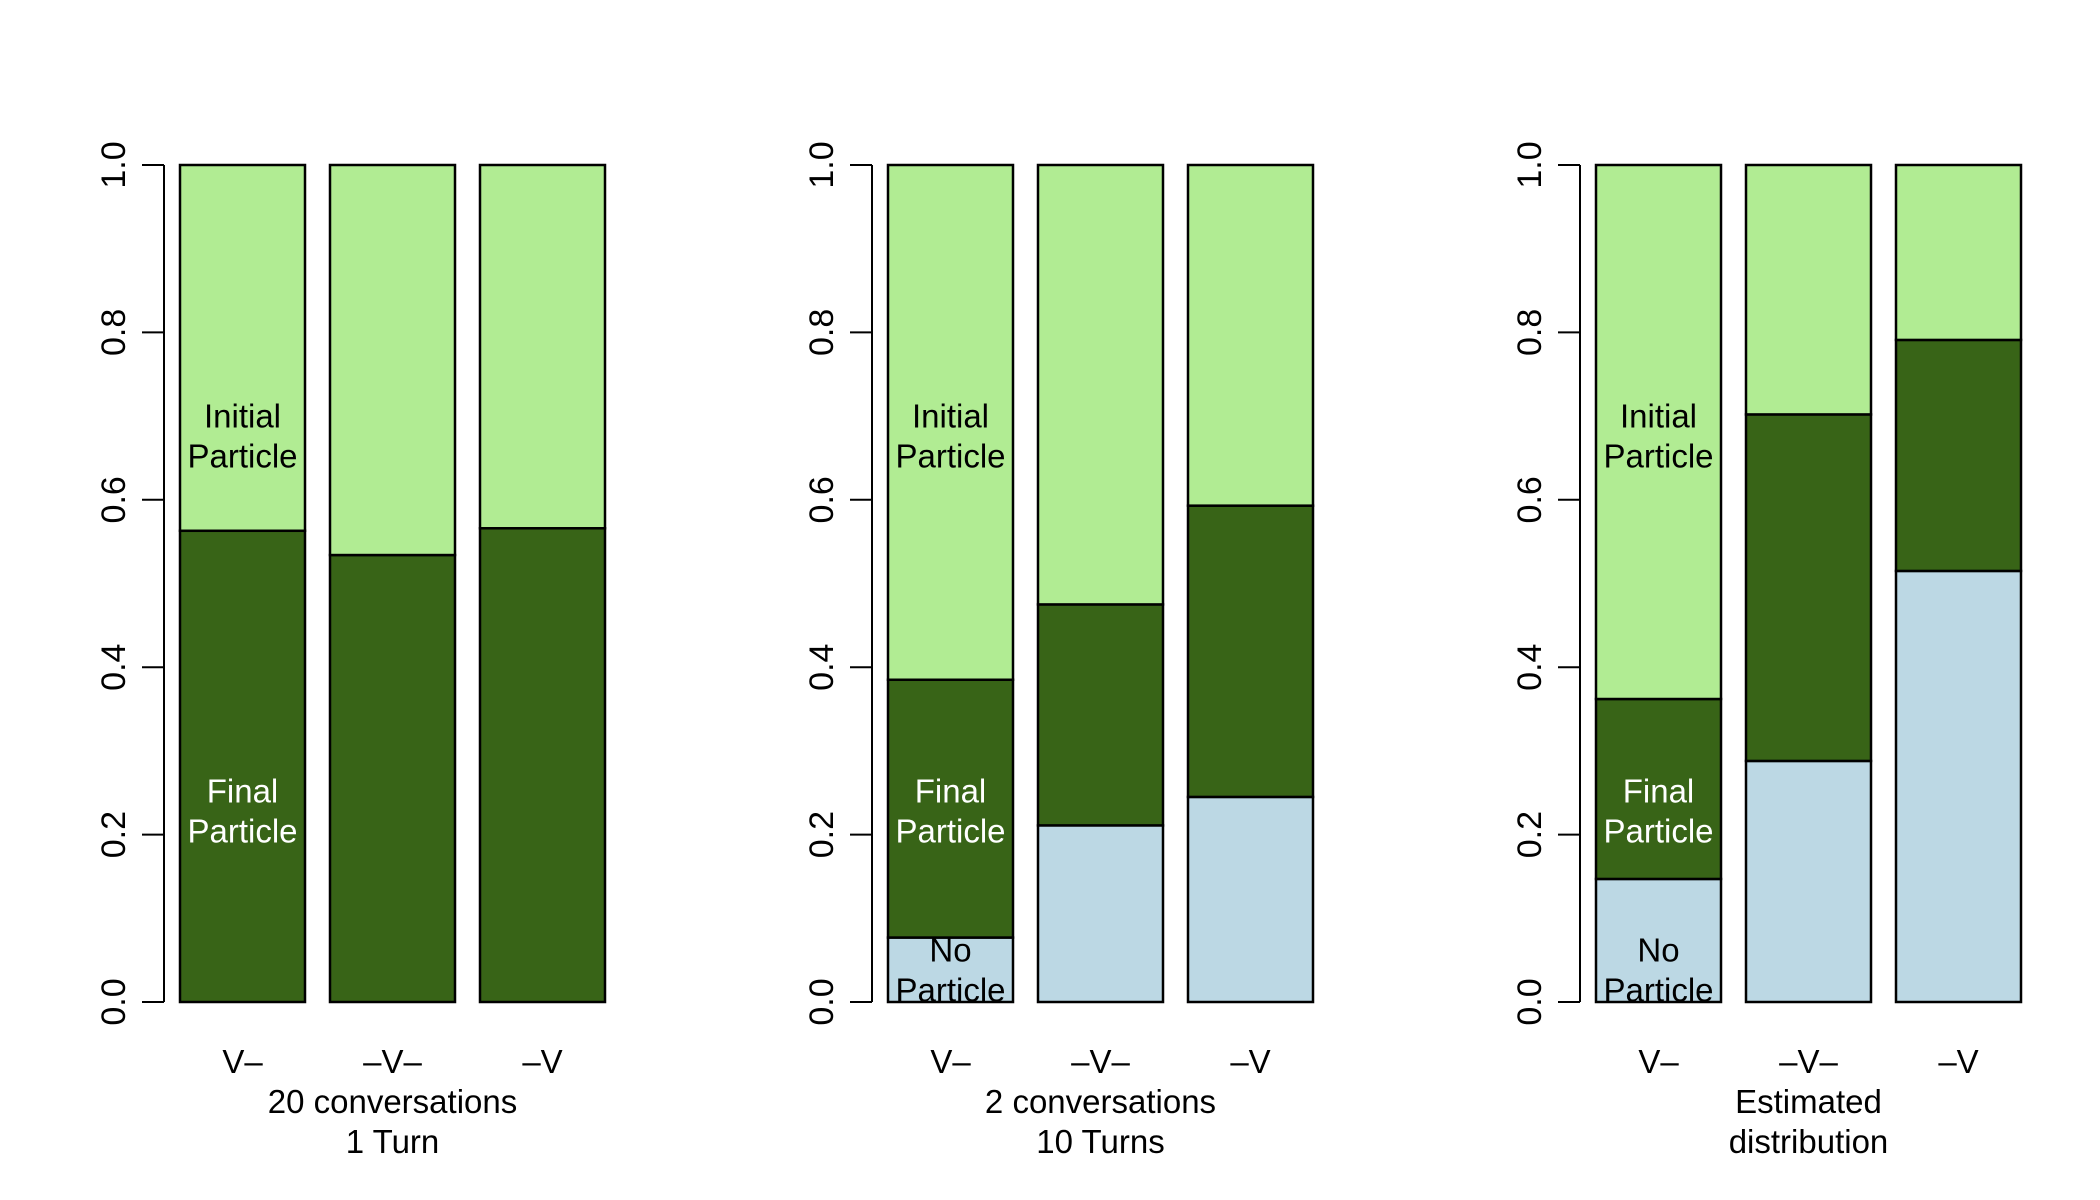 Image resolution: width=2100 pixels, height=1200 pixels. What do you see at coordinates (1100, 1101) in the screenshot?
I see `x-axis-label: 2 conversations` at bounding box center [1100, 1101].